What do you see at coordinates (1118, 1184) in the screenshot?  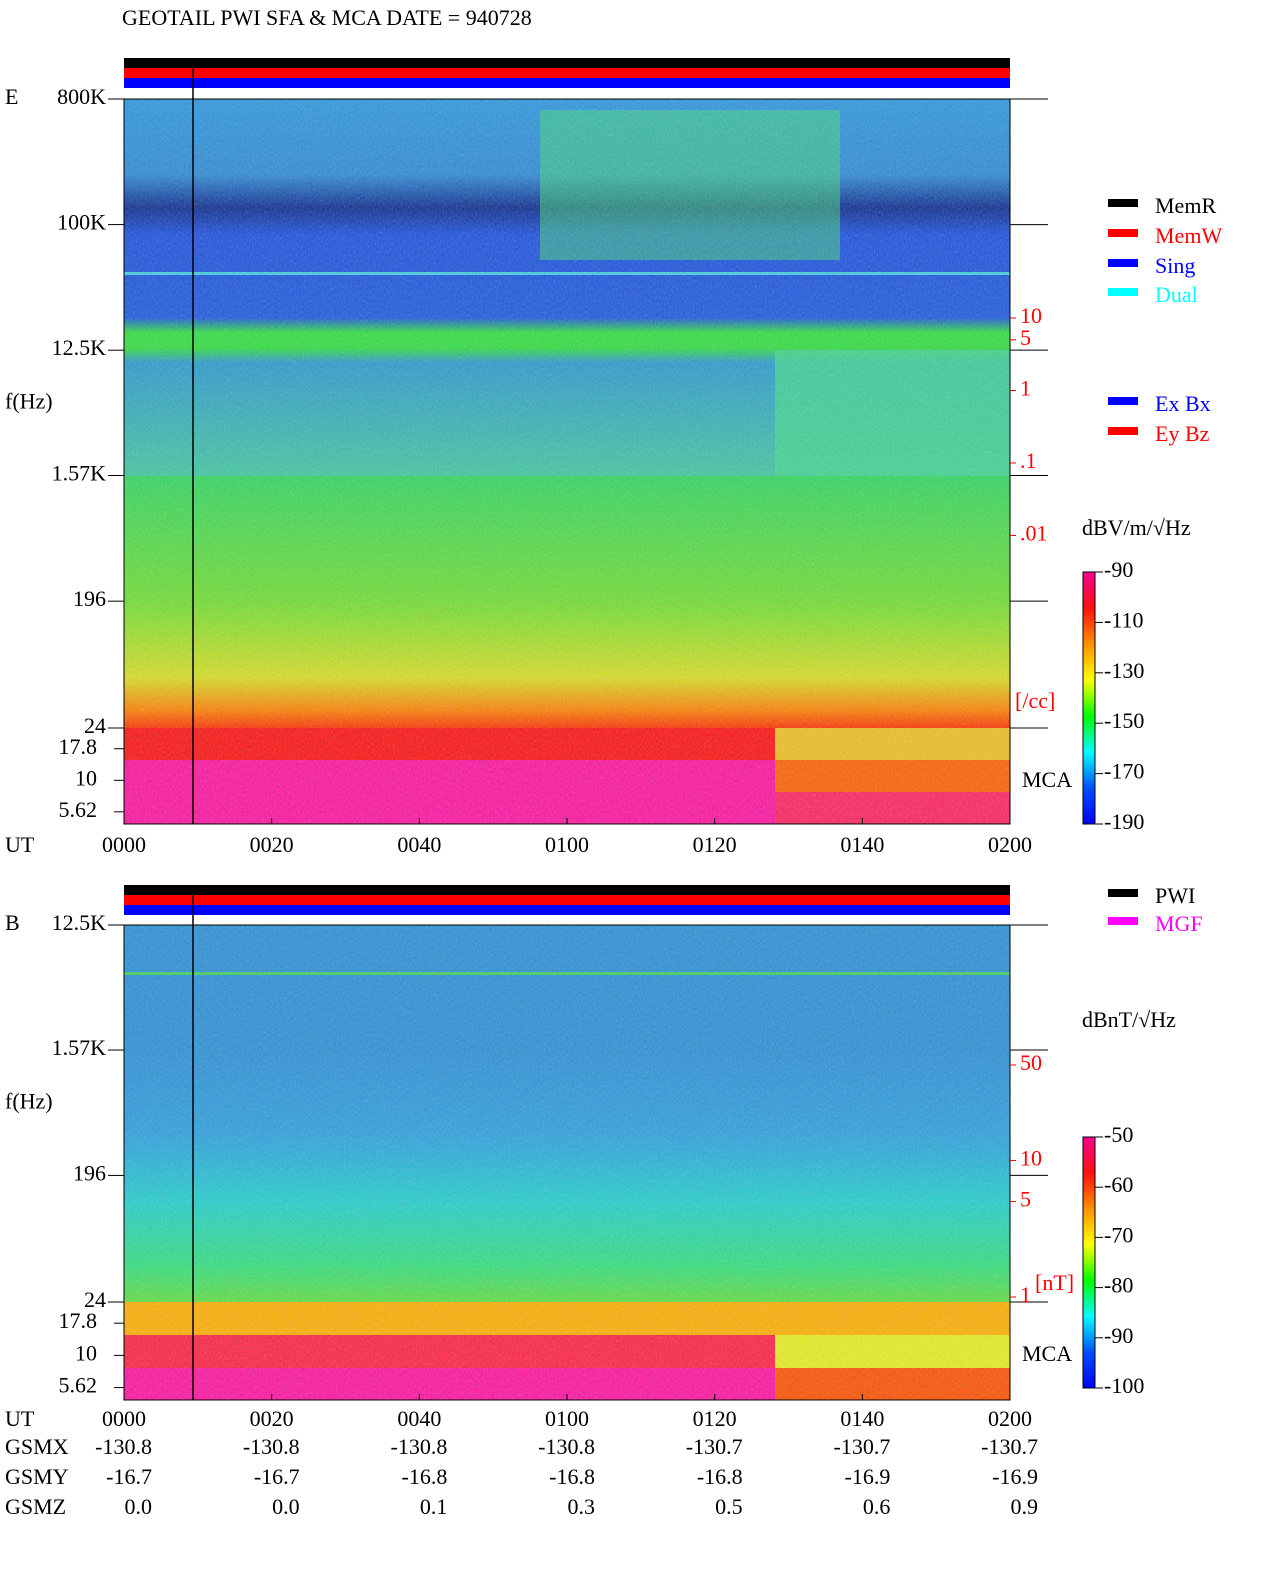 I see `colorbar-tick-label: -60` at bounding box center [1118, 1184].